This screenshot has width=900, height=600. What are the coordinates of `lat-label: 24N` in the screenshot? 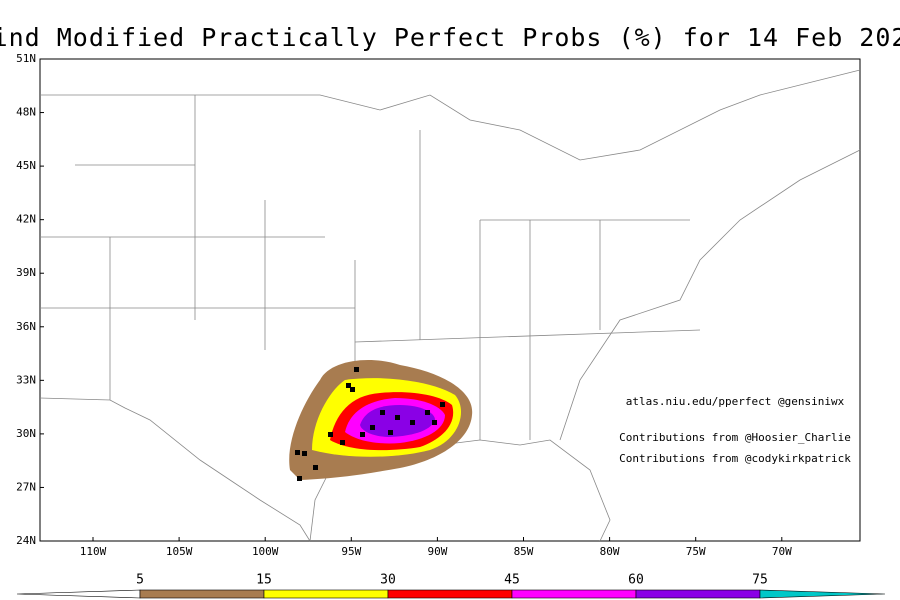 It's located at (26, 540).